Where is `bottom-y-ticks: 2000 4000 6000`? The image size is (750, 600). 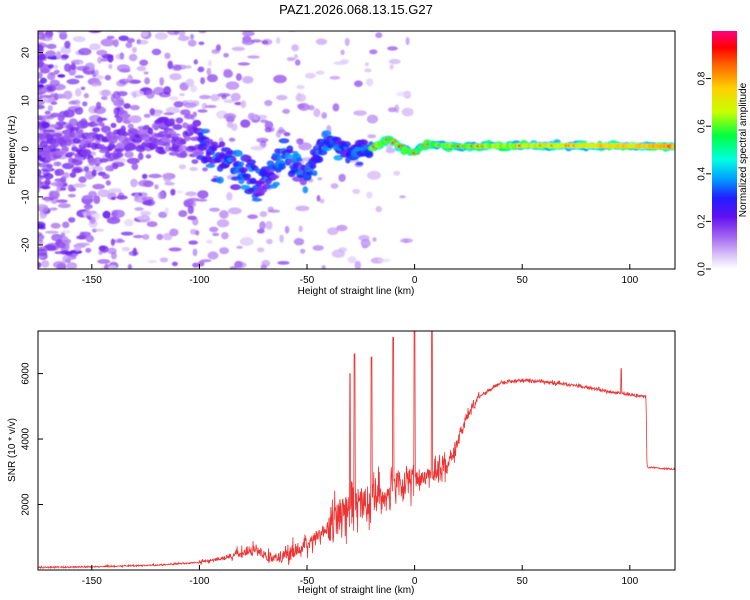
bottom-y-ticks: 2000 4000 6000 is located at coordinates (32, 439).